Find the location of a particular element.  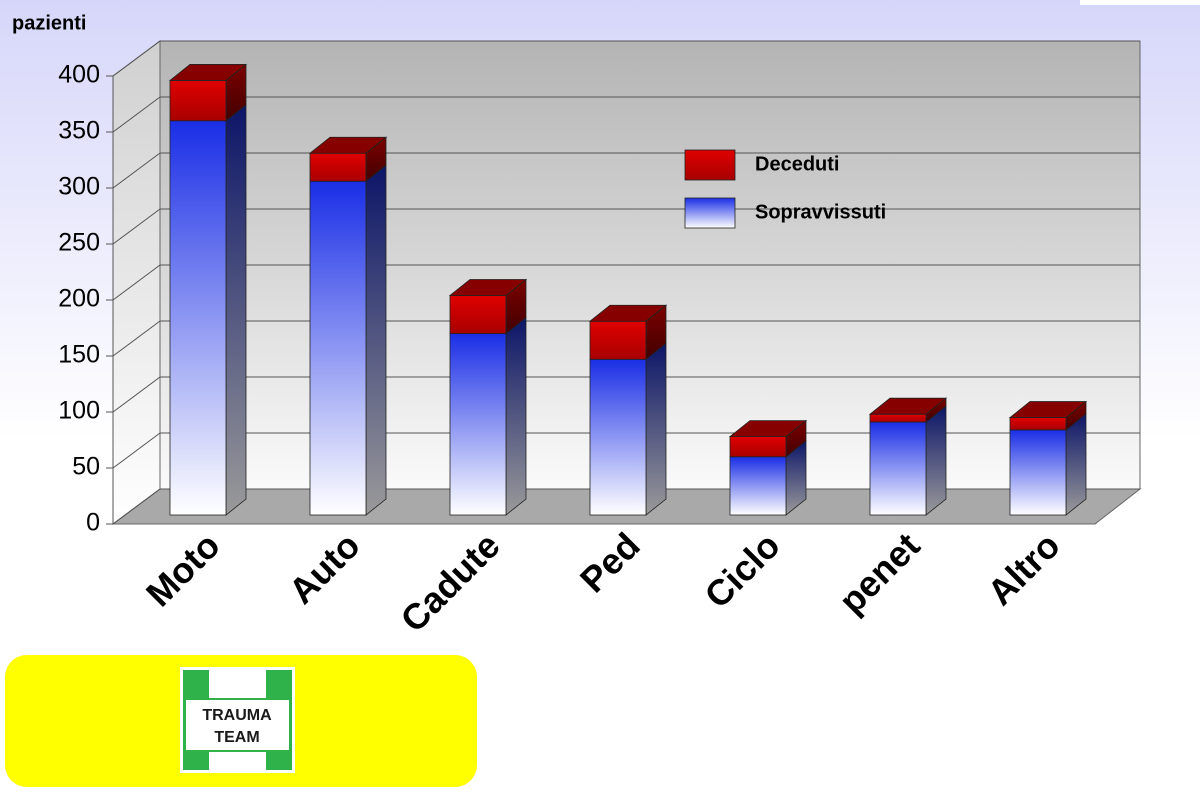

logo-band is located at coordinates (237, 725).